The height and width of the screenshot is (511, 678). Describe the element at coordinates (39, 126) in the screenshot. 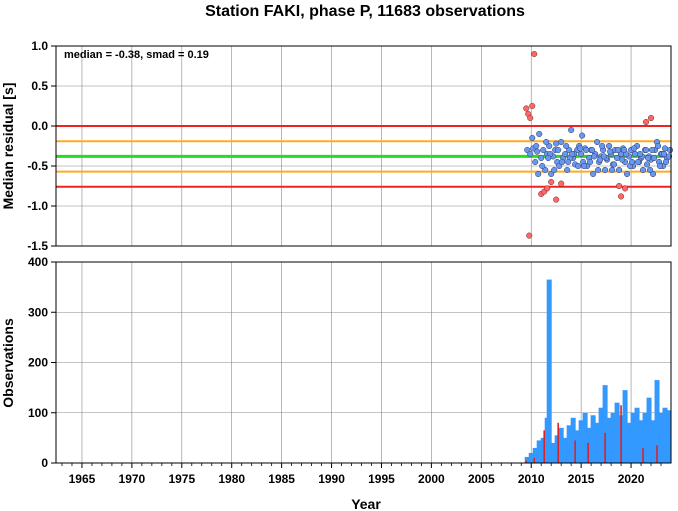

I see `y-tick-label: 0.0` at that location.